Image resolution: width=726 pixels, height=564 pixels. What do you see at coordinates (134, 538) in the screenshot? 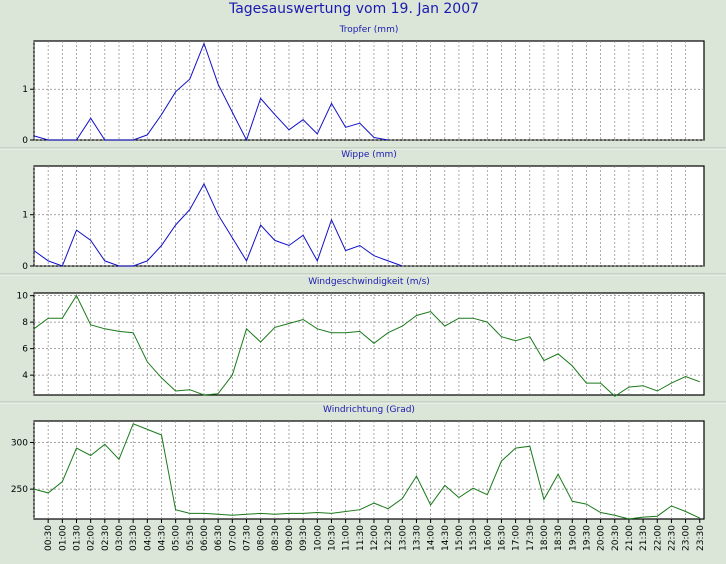
I see `x-tick-label: 03:30` at bounding box center [134, 538].